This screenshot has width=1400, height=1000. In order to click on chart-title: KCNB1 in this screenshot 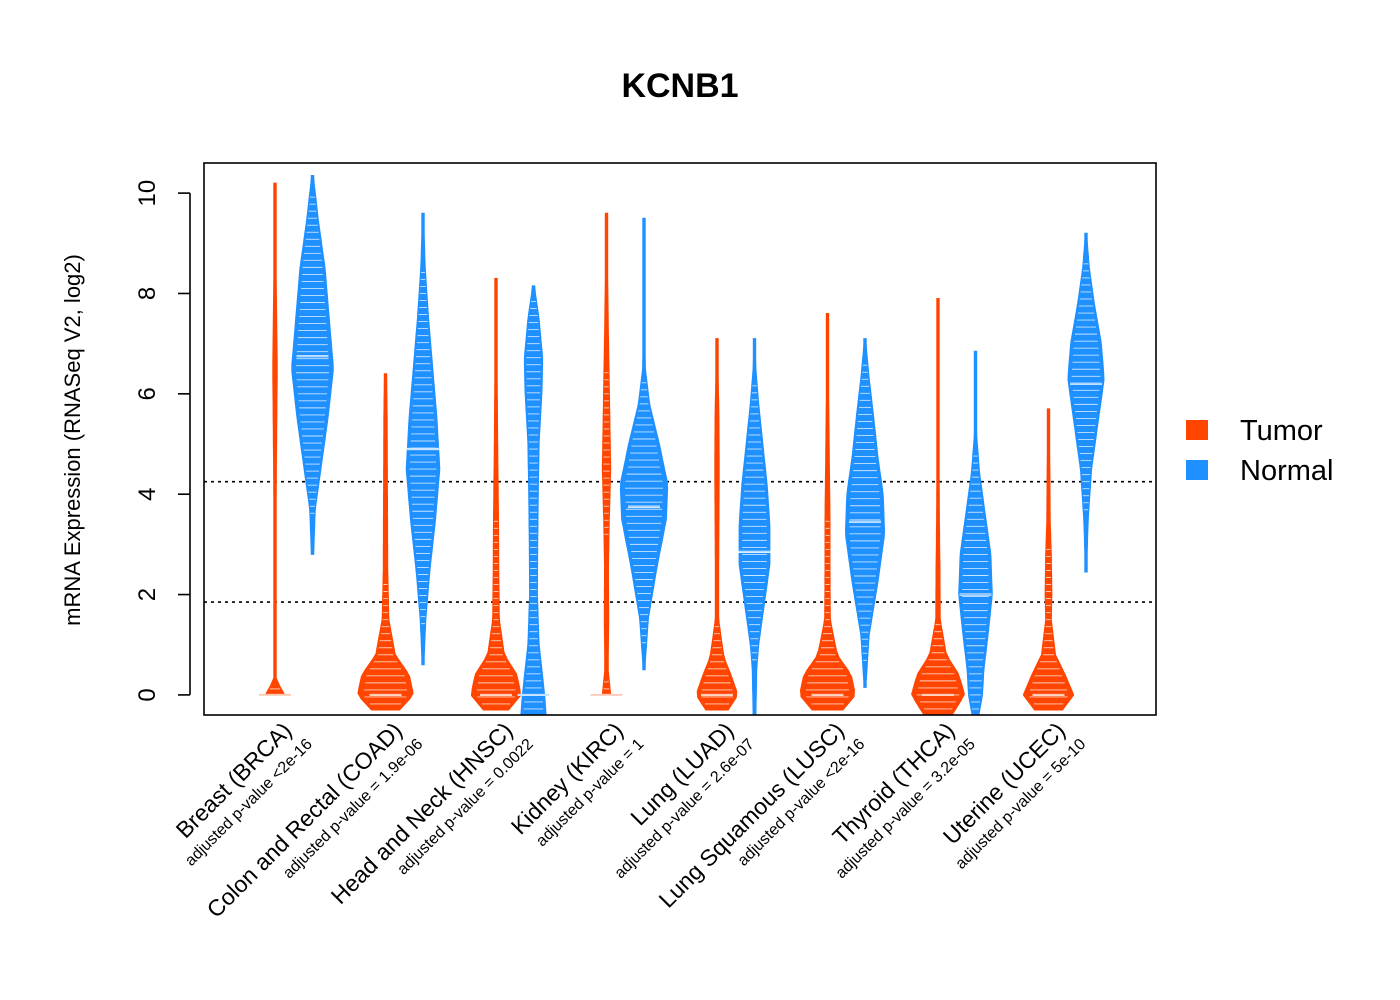, I will do `click(679, 86)`.